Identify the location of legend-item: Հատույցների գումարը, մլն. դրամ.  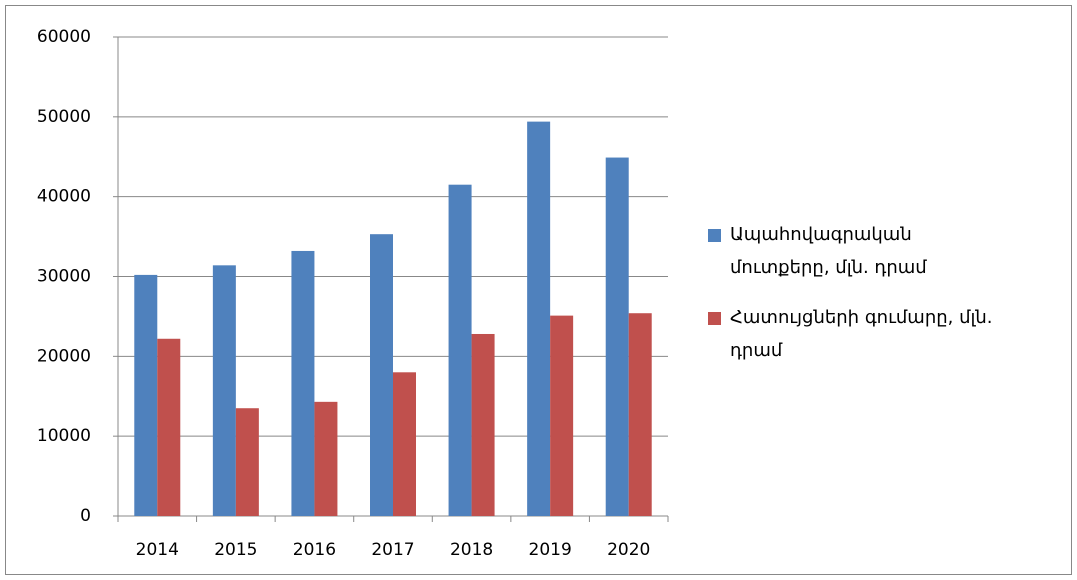
(858, 334).